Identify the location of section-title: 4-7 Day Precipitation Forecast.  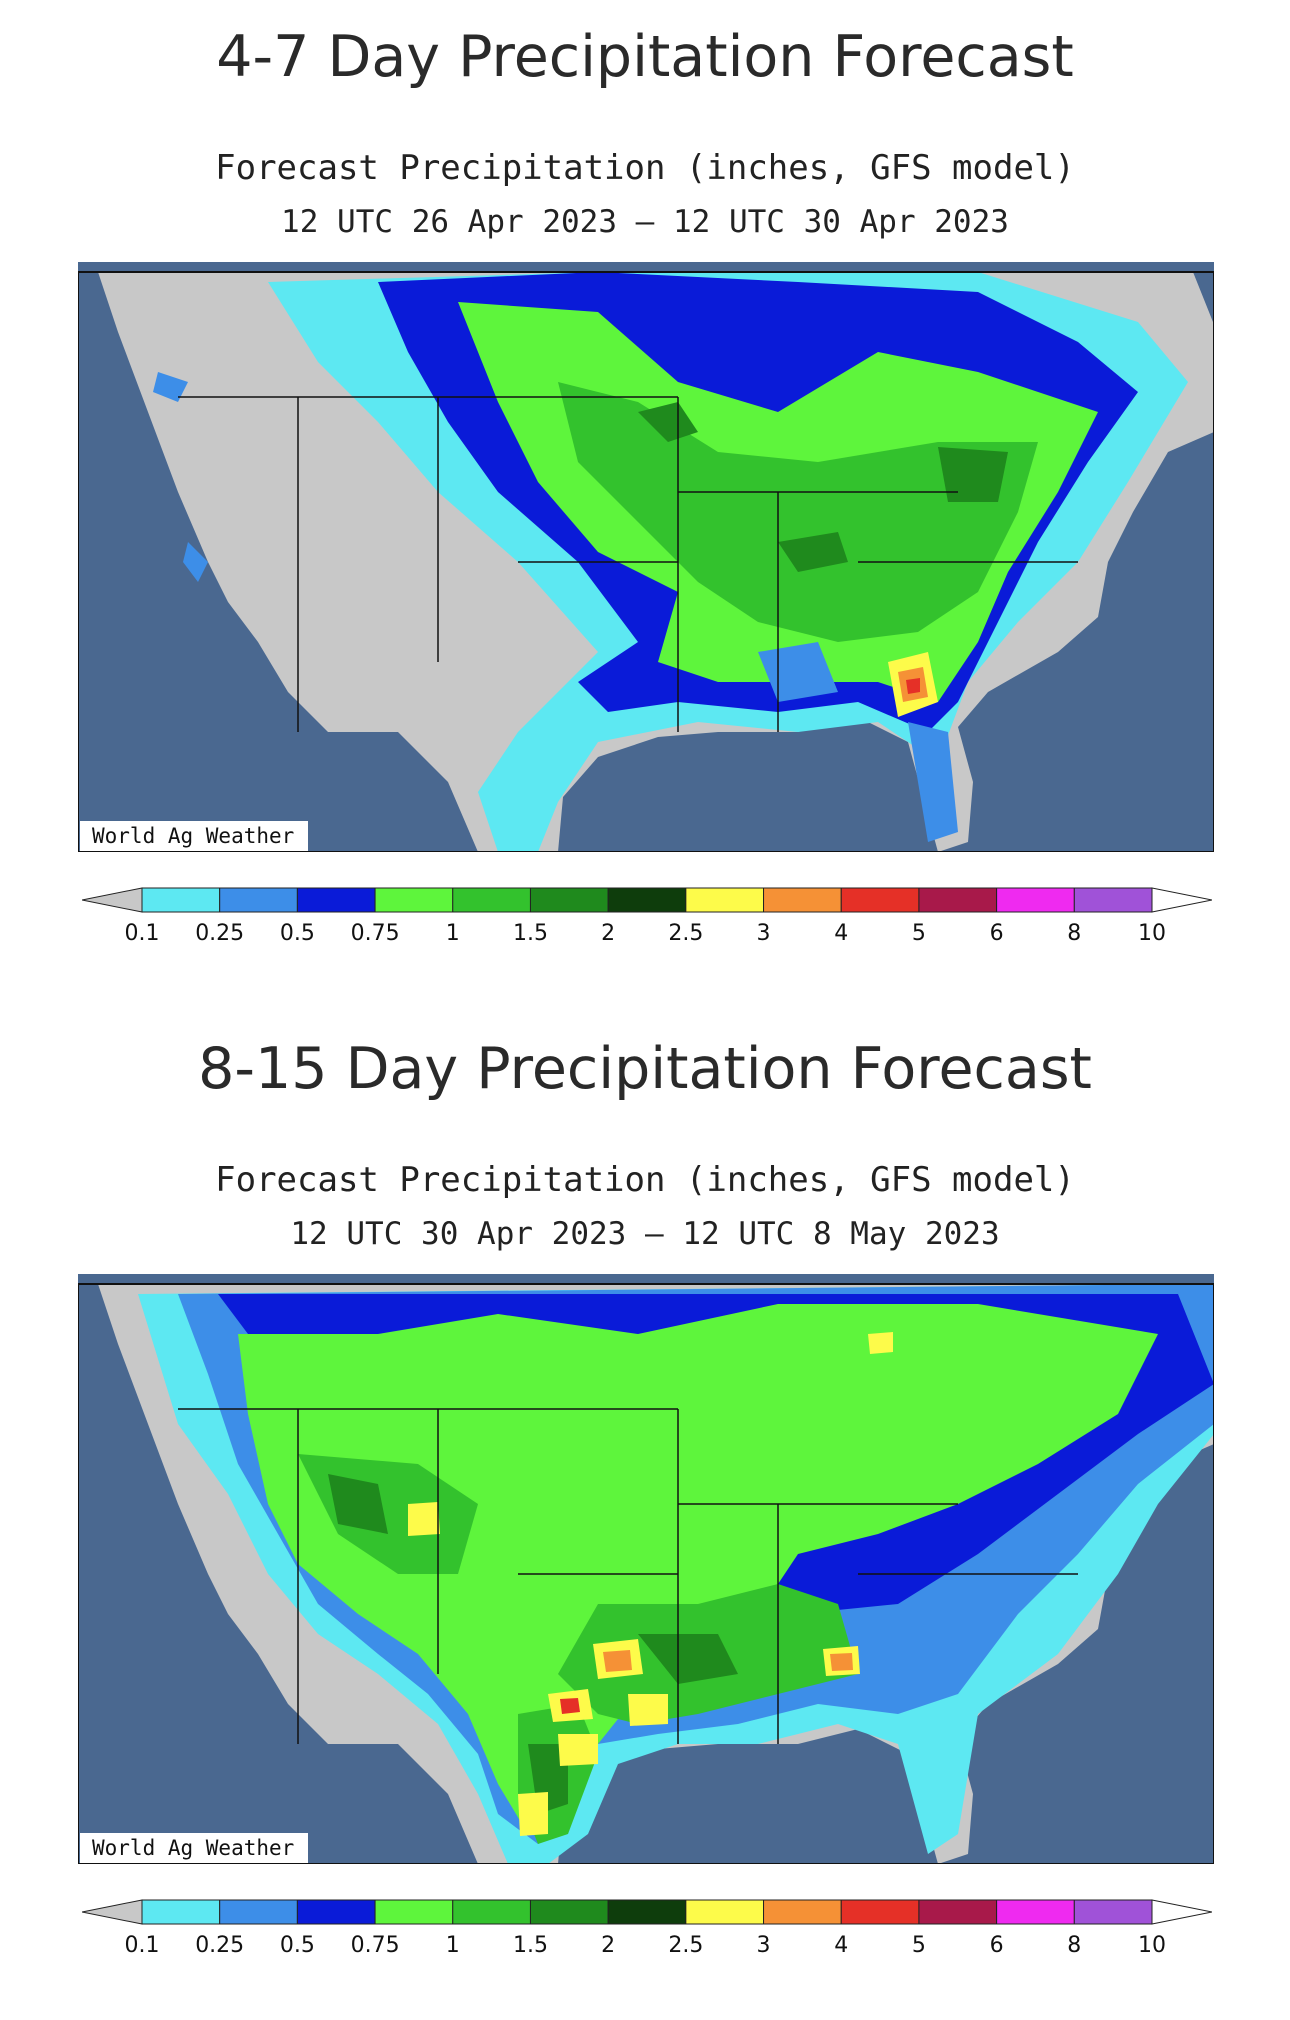
(645, 57).